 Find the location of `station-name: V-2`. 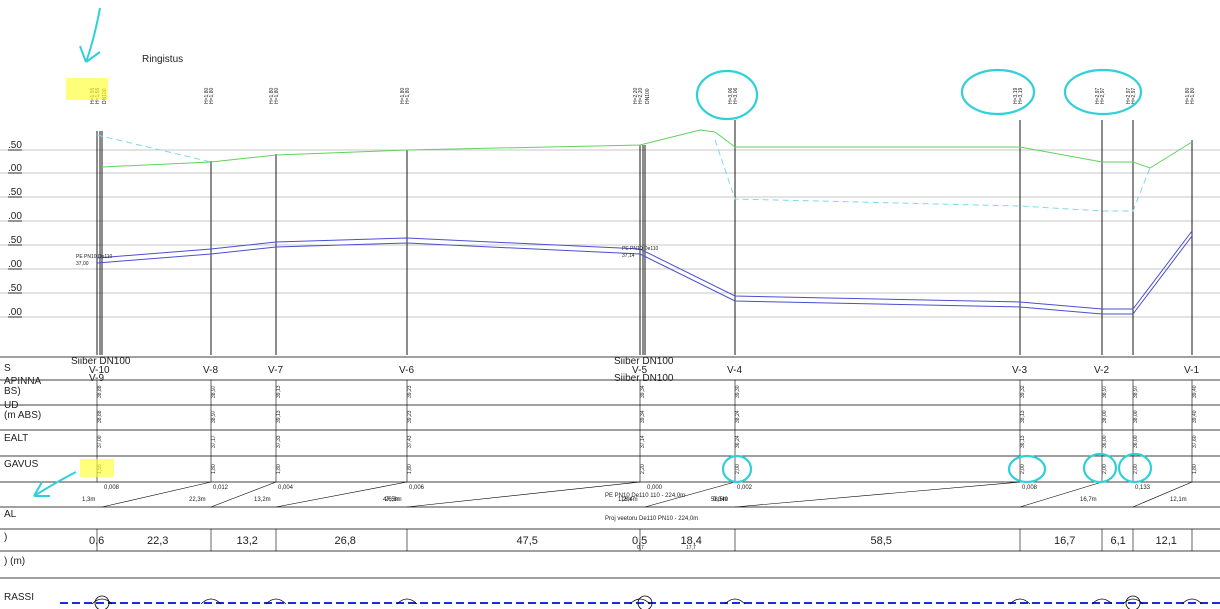

station-name: V-2 is located at coordinates (1101, 370).